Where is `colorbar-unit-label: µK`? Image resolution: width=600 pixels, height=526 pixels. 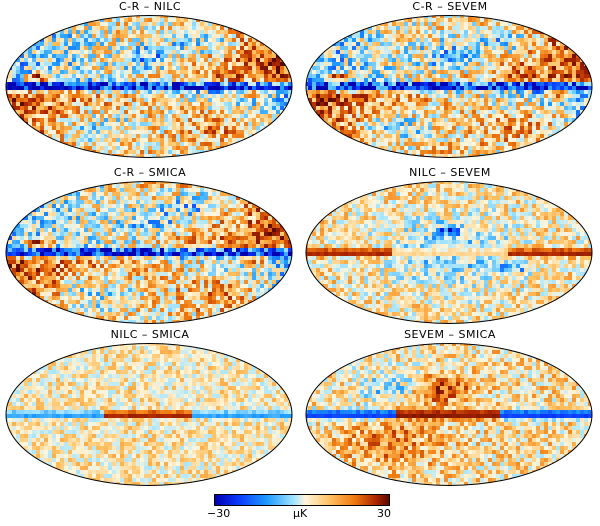 colorbar-unit-label: µK is located at coordinates (300, 513).